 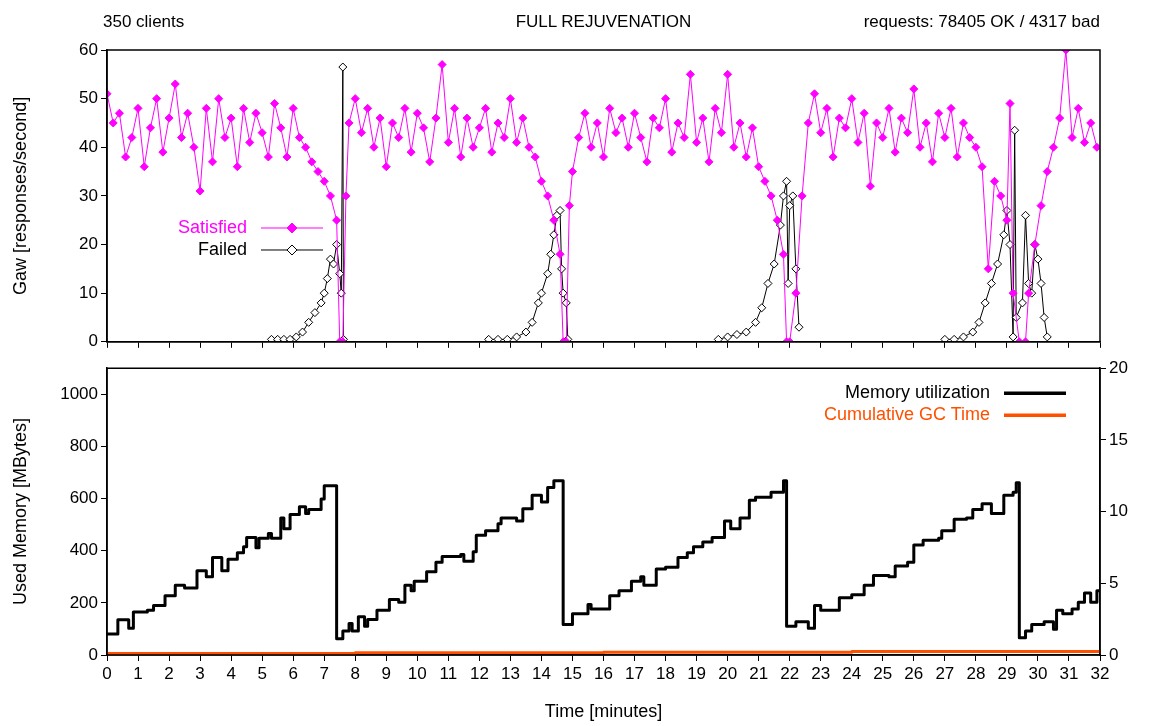 I want to click on y-tick-label: 200, so click(x=83, y=602).